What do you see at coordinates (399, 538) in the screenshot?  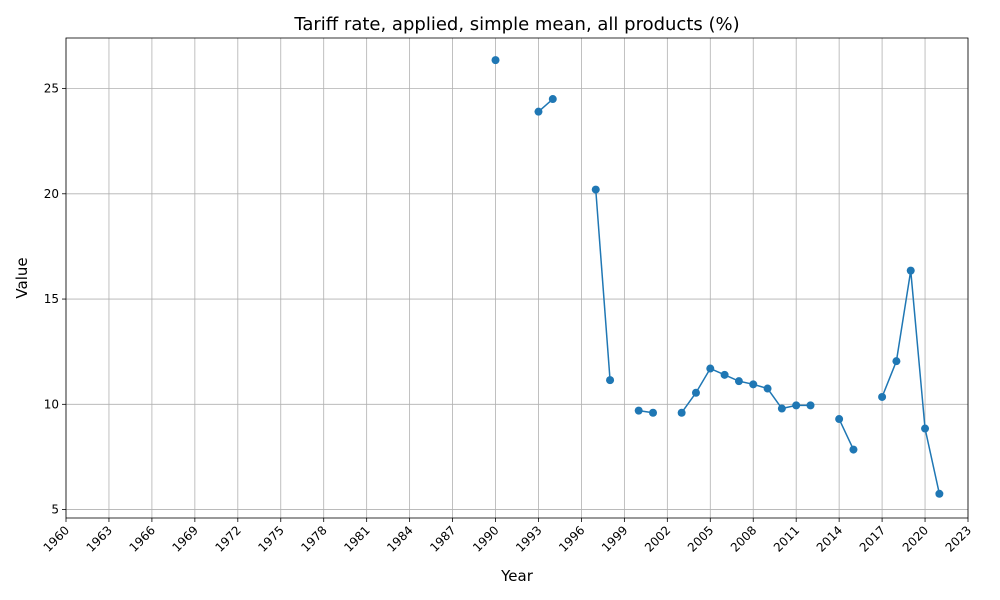 I see `x-tick-label: 1984` at bounding box center [399, 538].